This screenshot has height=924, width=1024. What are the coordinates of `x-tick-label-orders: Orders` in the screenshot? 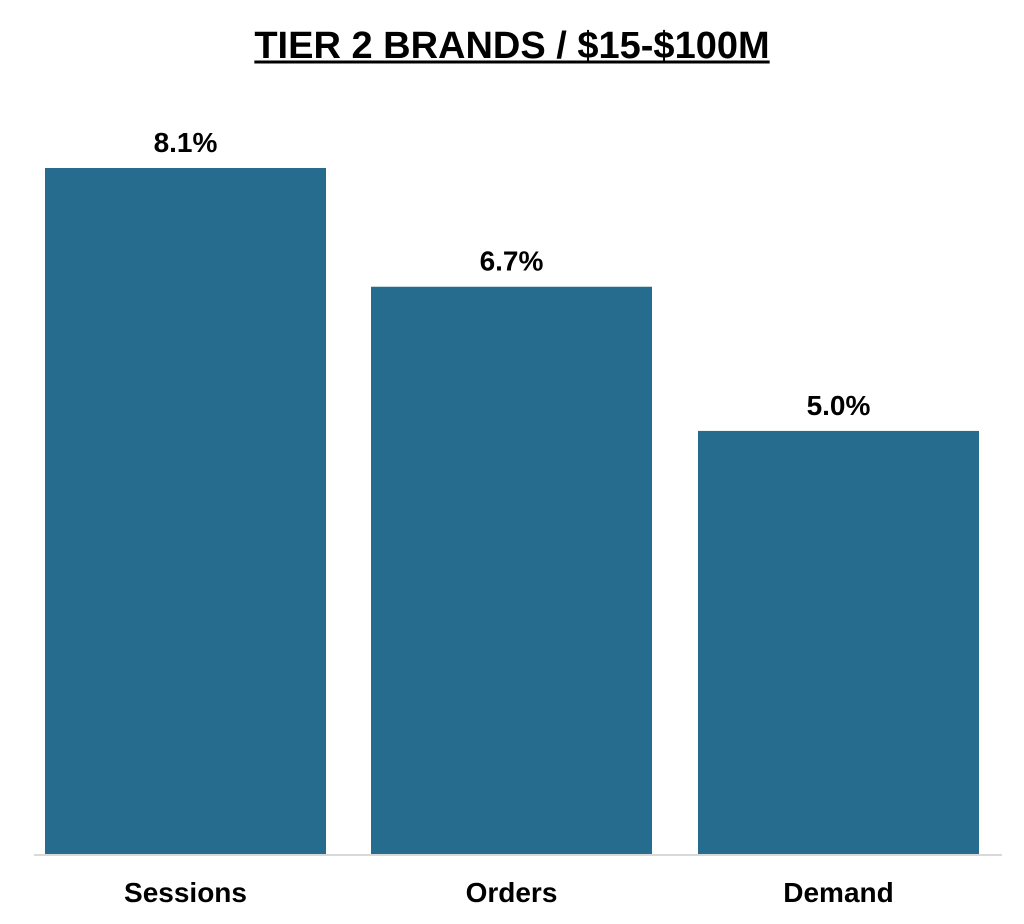 It's located at (512, 892).